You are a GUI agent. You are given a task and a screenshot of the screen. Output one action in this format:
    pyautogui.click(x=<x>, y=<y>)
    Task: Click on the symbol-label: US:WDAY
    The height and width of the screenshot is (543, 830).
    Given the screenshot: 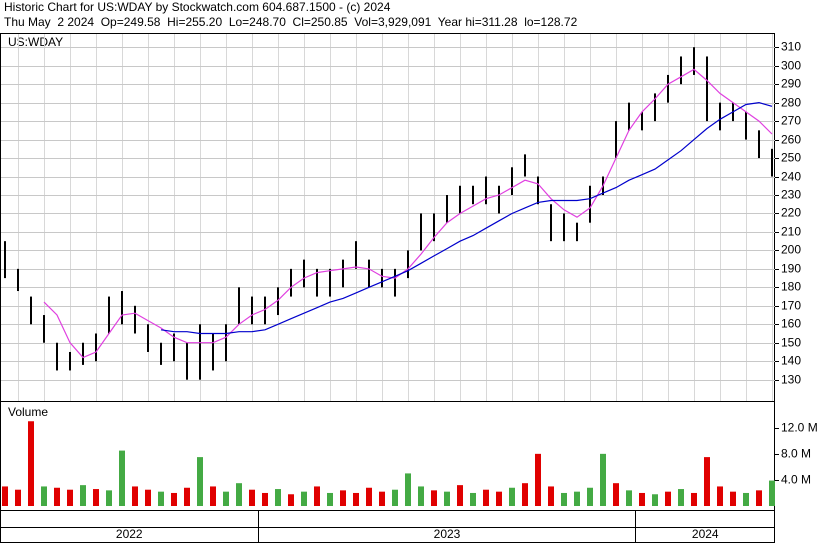 What is the action you would take?
    pyautogui.click(x=35, y=42)
    